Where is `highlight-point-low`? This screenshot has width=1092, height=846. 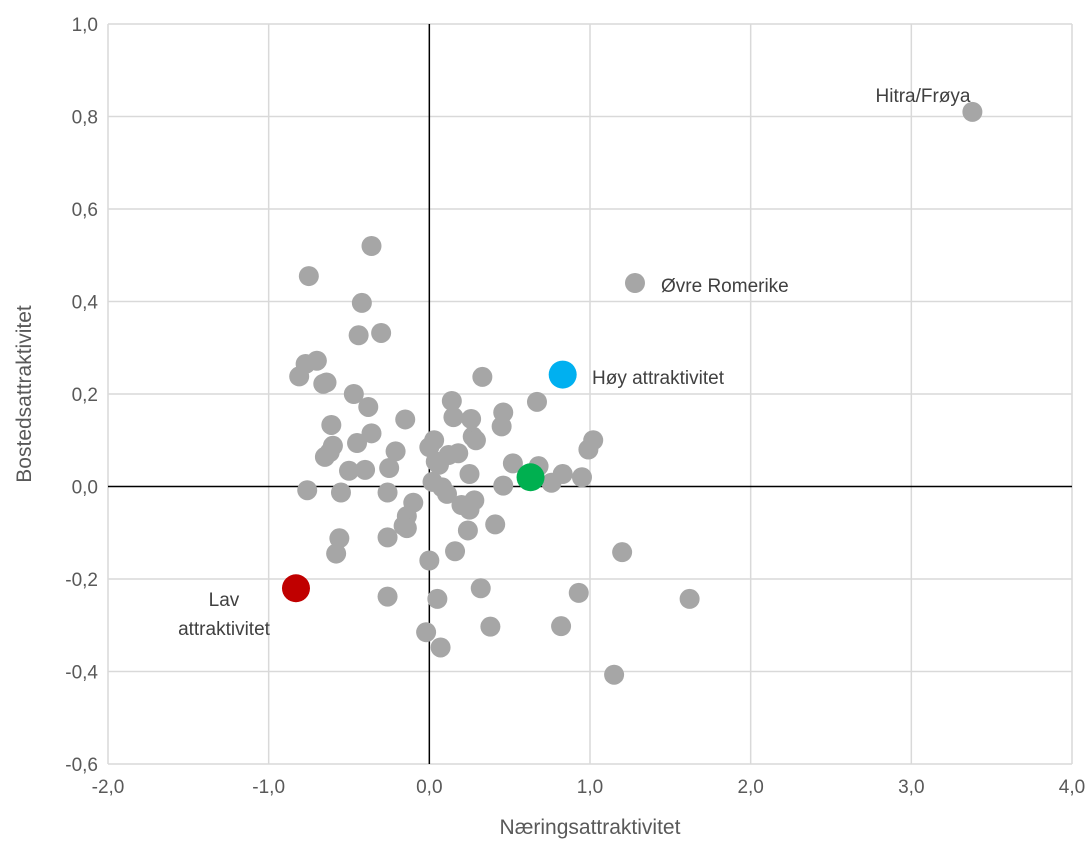
highlight-point-low is located at coordinates (295, 588).